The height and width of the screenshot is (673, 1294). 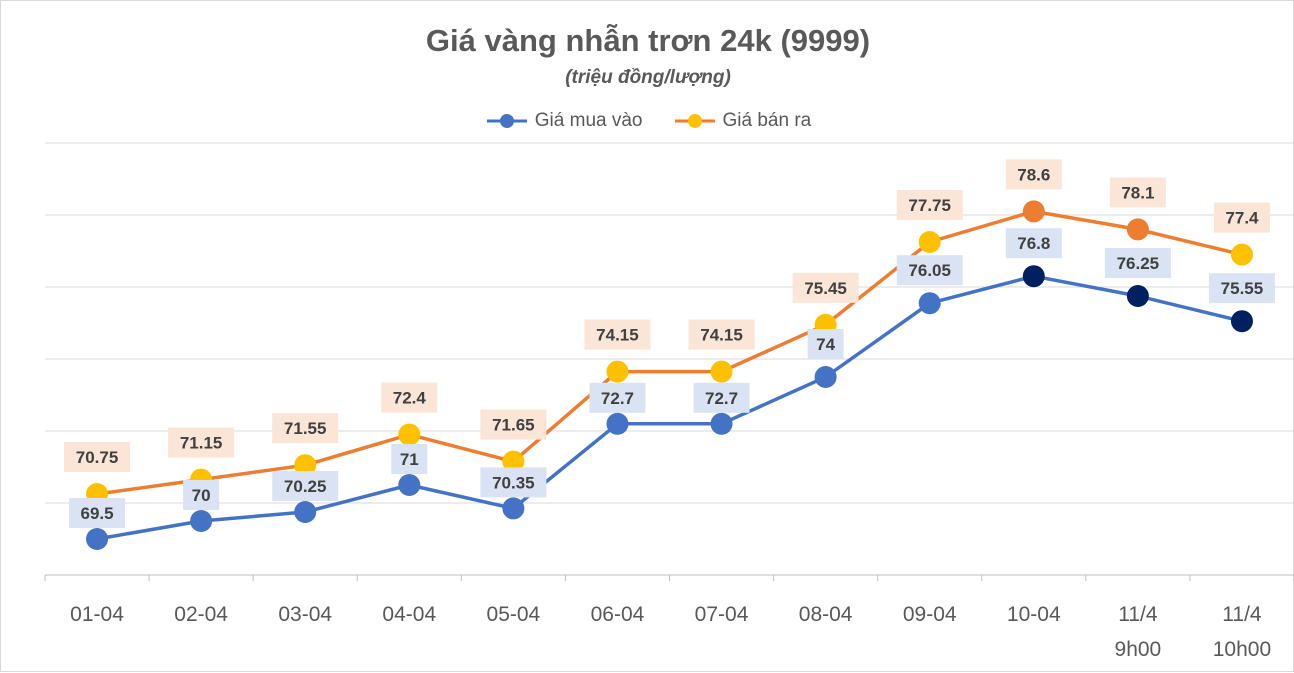 What do you see at coordinates (647, 121) in the screenshot?
I see `chart-legend: Giá mua vào Giá bán ra` at bounding box center [647, 121].